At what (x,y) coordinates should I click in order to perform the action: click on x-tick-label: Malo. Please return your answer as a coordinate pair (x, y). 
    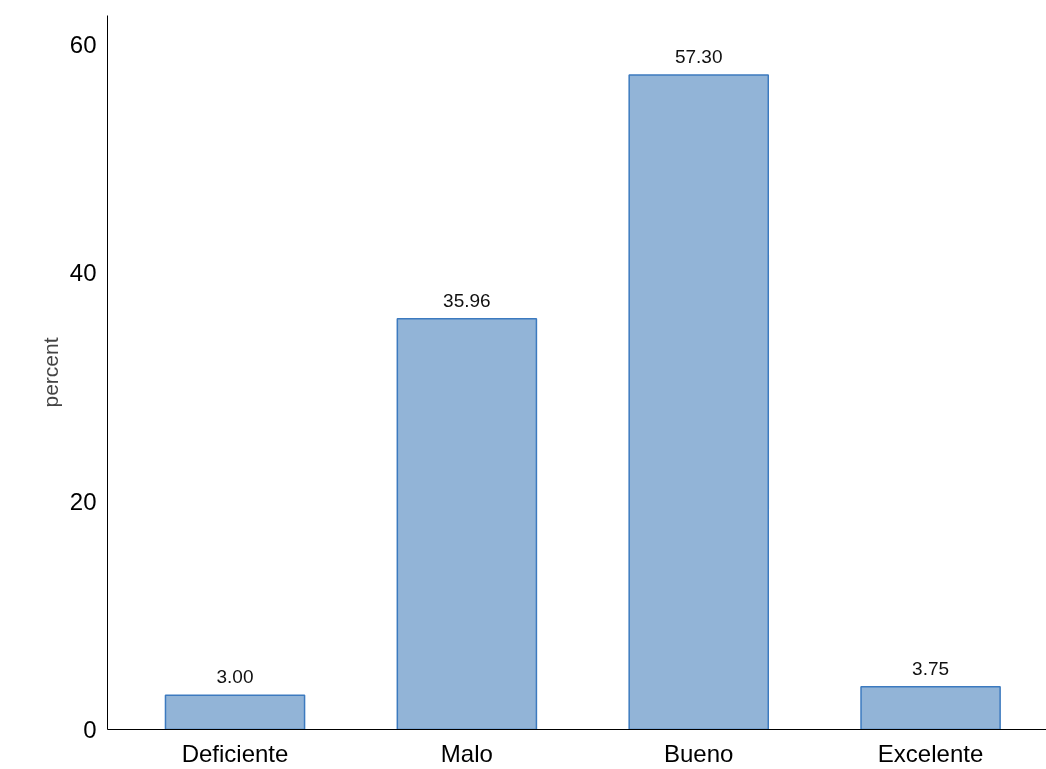
    Looking at the image, I should click on (466, 753).